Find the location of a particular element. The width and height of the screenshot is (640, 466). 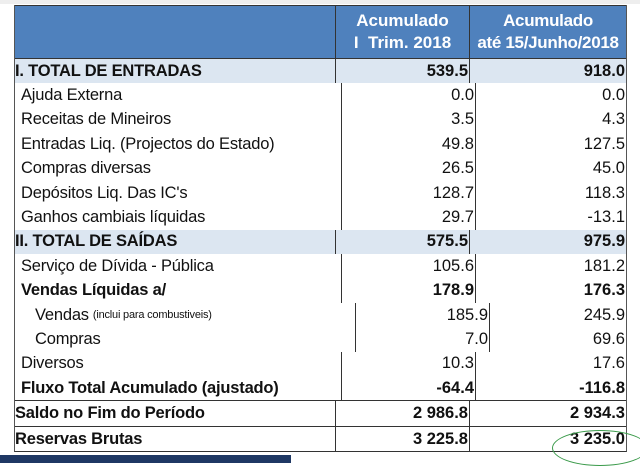

value-q1: 575.5 is located at coordinates (447, 241).